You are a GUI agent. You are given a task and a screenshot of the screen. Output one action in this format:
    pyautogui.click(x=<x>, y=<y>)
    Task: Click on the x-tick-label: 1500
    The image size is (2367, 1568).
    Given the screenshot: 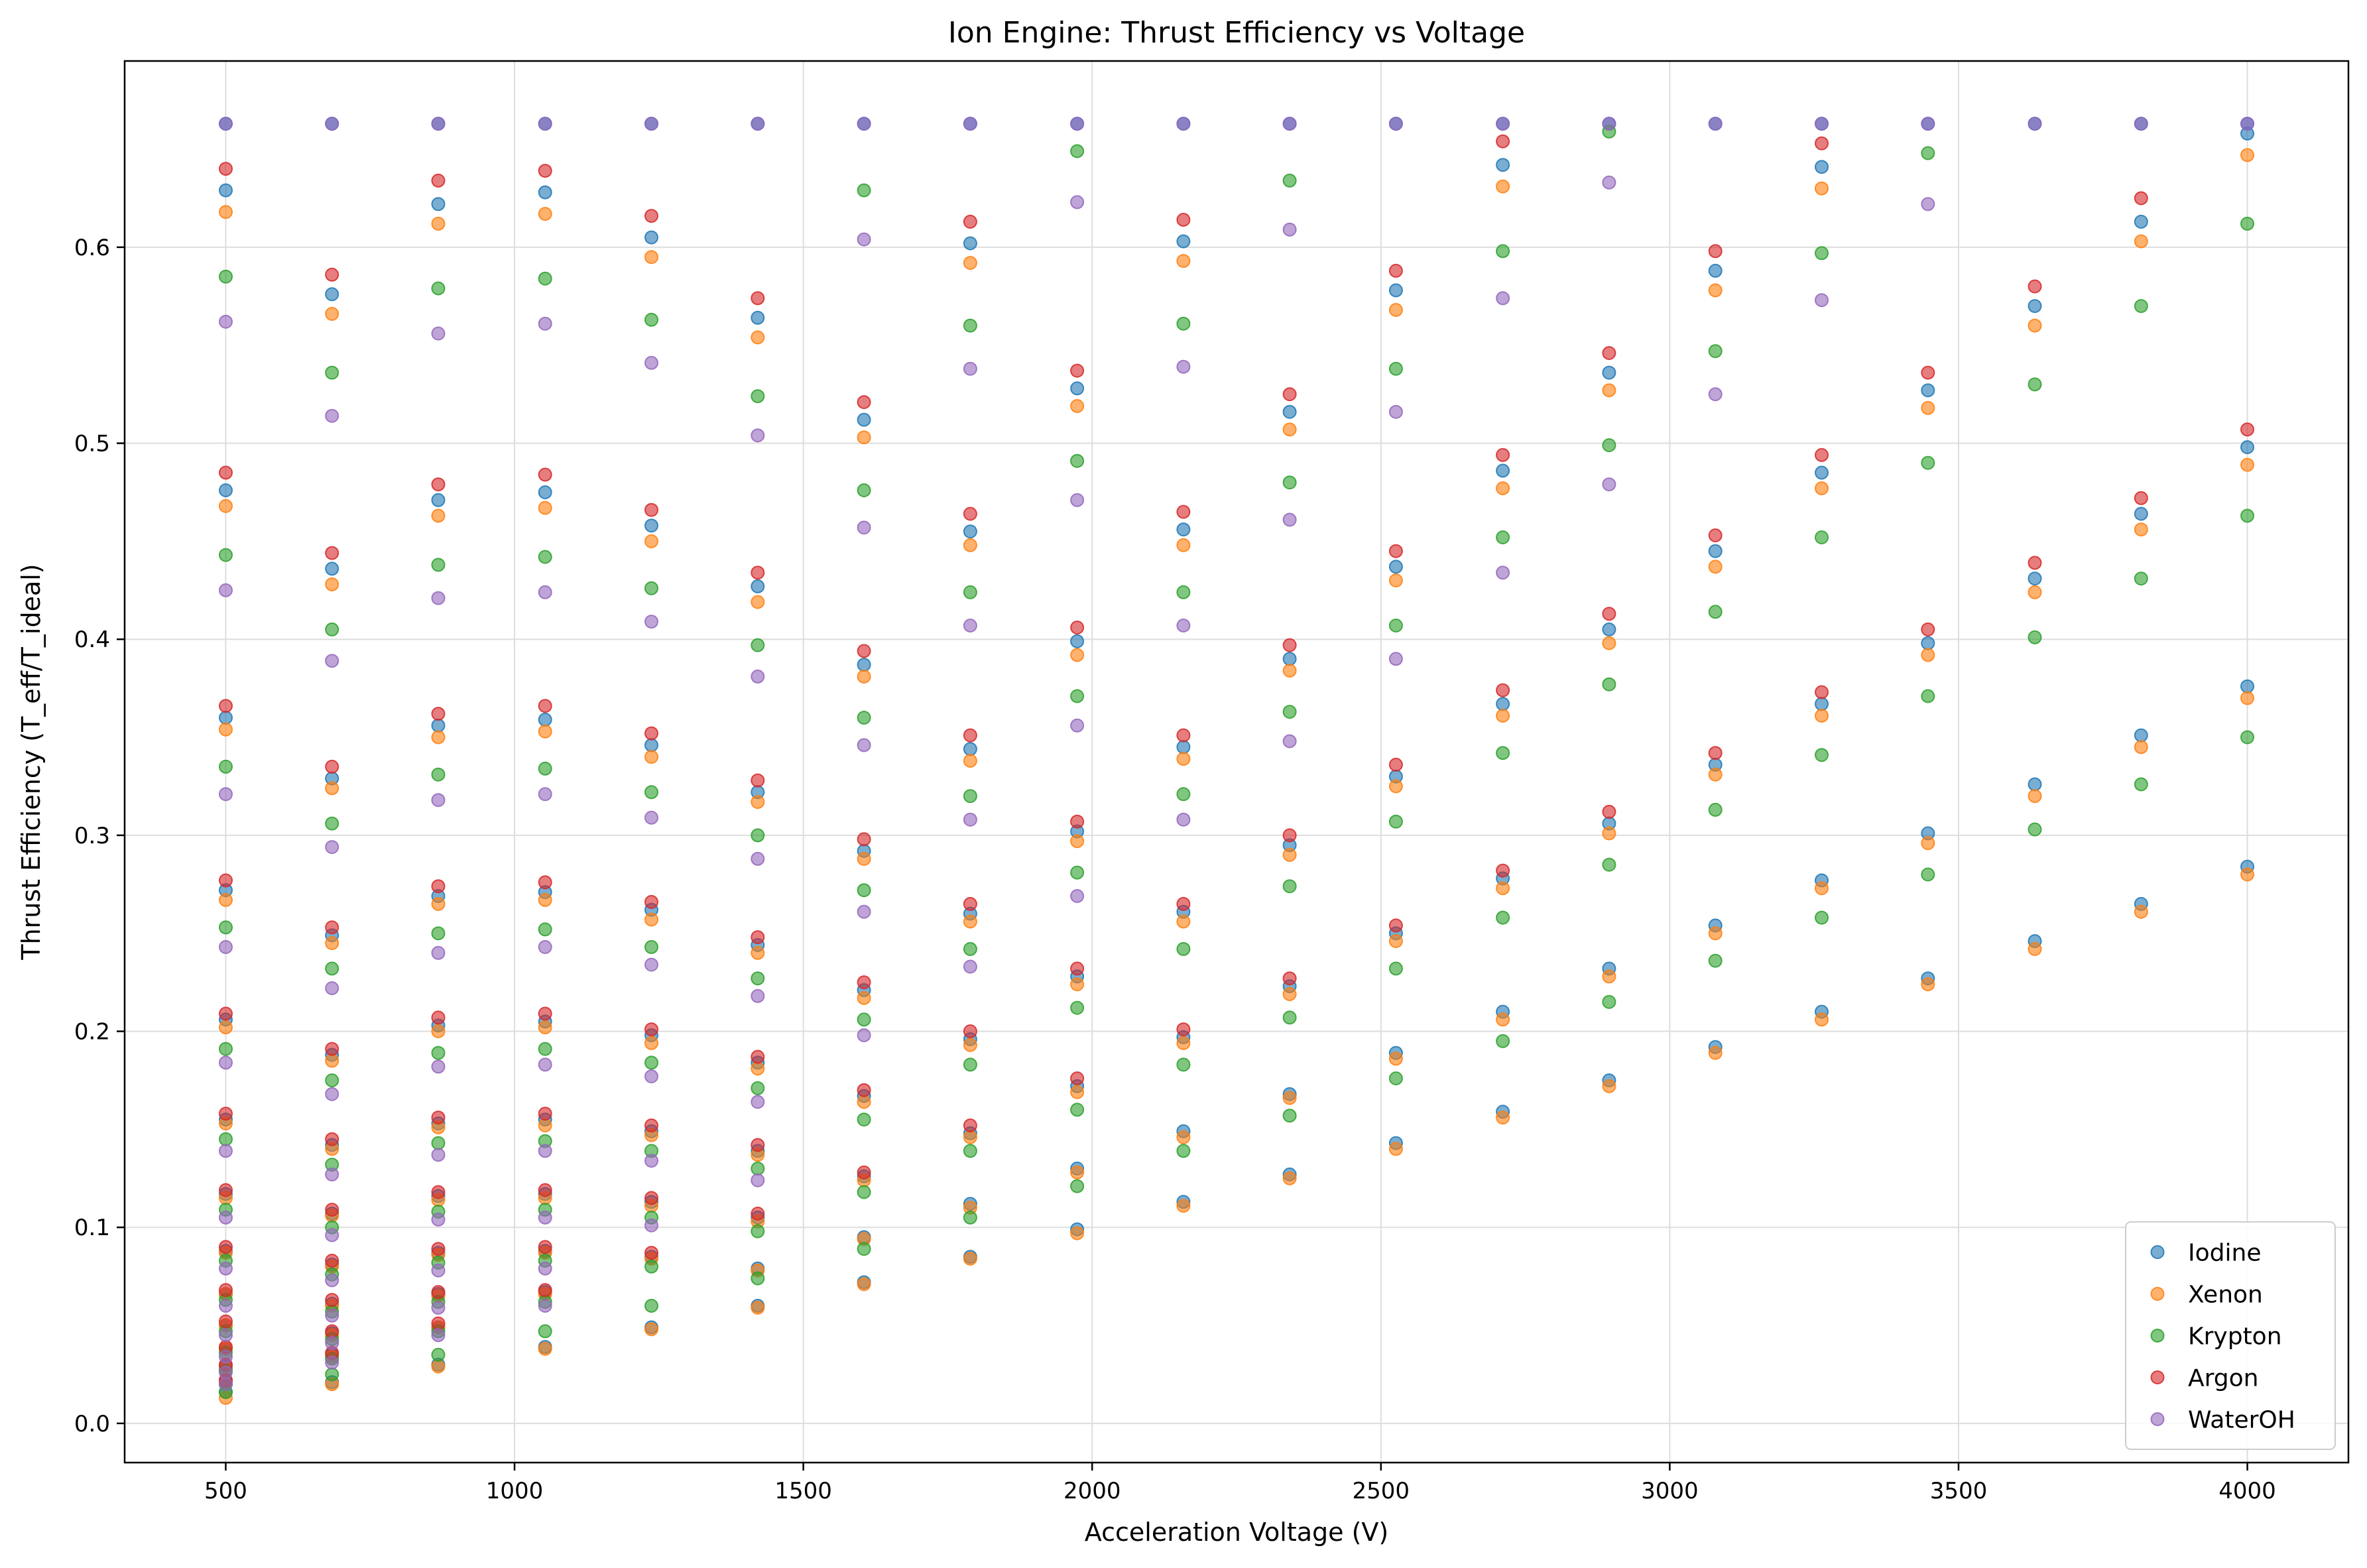 What is the action you would take?
    pyautogui.click(x=803, y=1491)
    